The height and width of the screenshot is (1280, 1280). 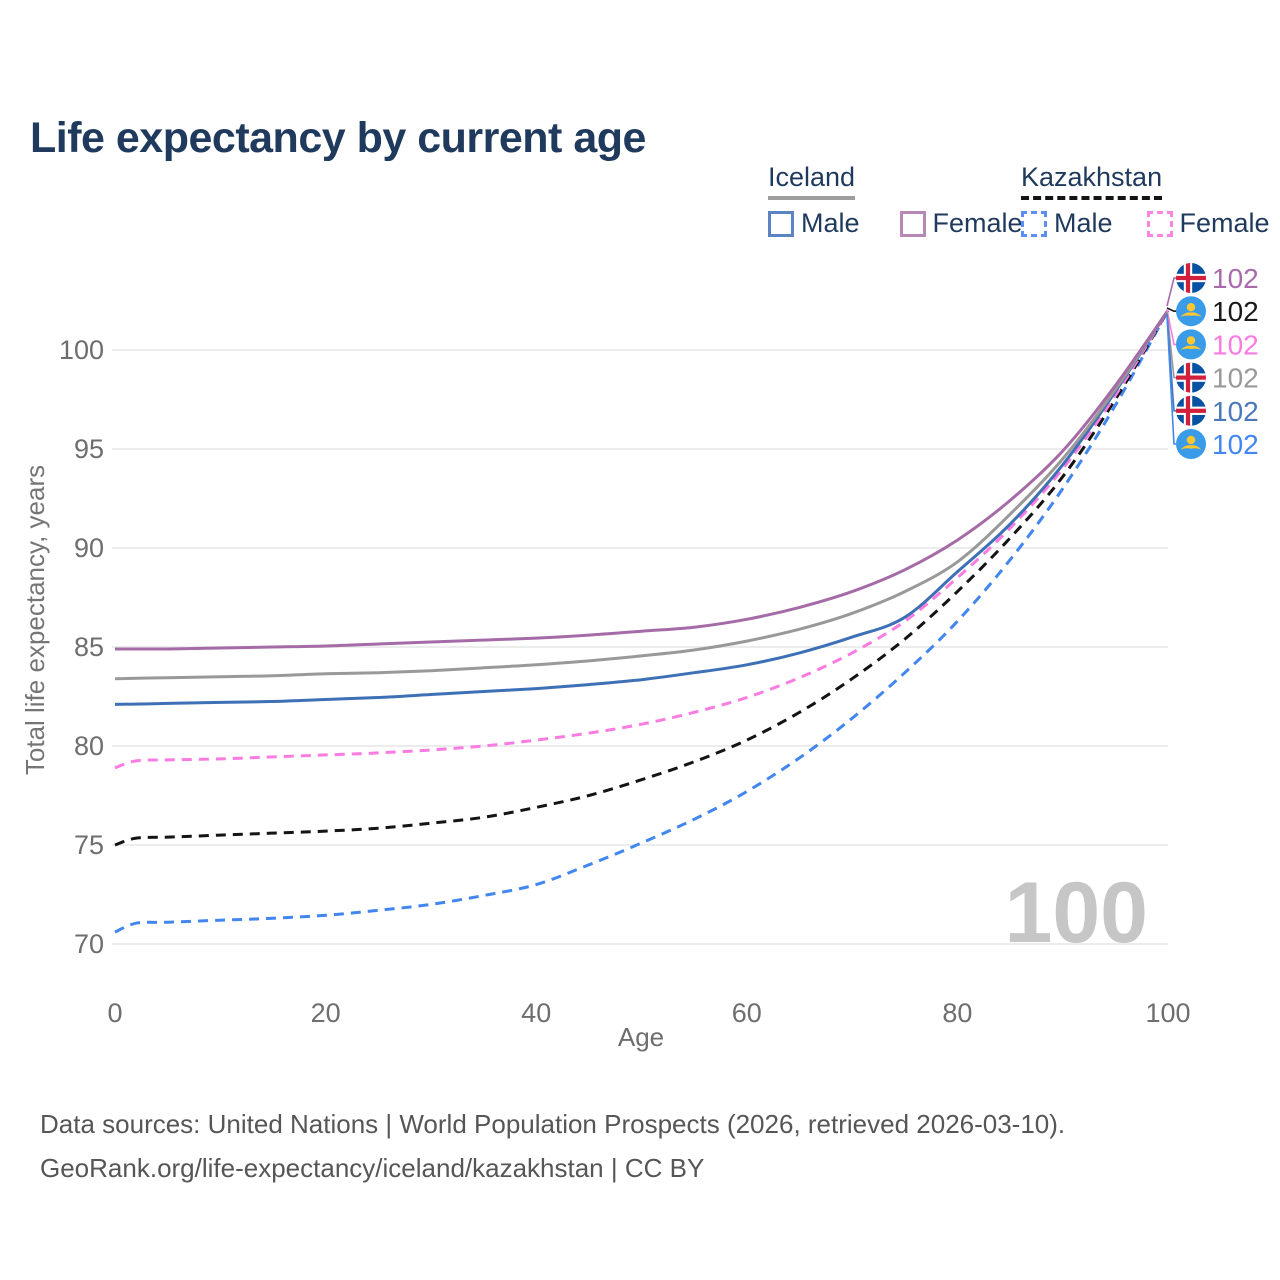 What do you see at coordinates (1167, 1013) in the screenshot?
I see `x-tick-label: 100` at bounding box center [1167, 1013].